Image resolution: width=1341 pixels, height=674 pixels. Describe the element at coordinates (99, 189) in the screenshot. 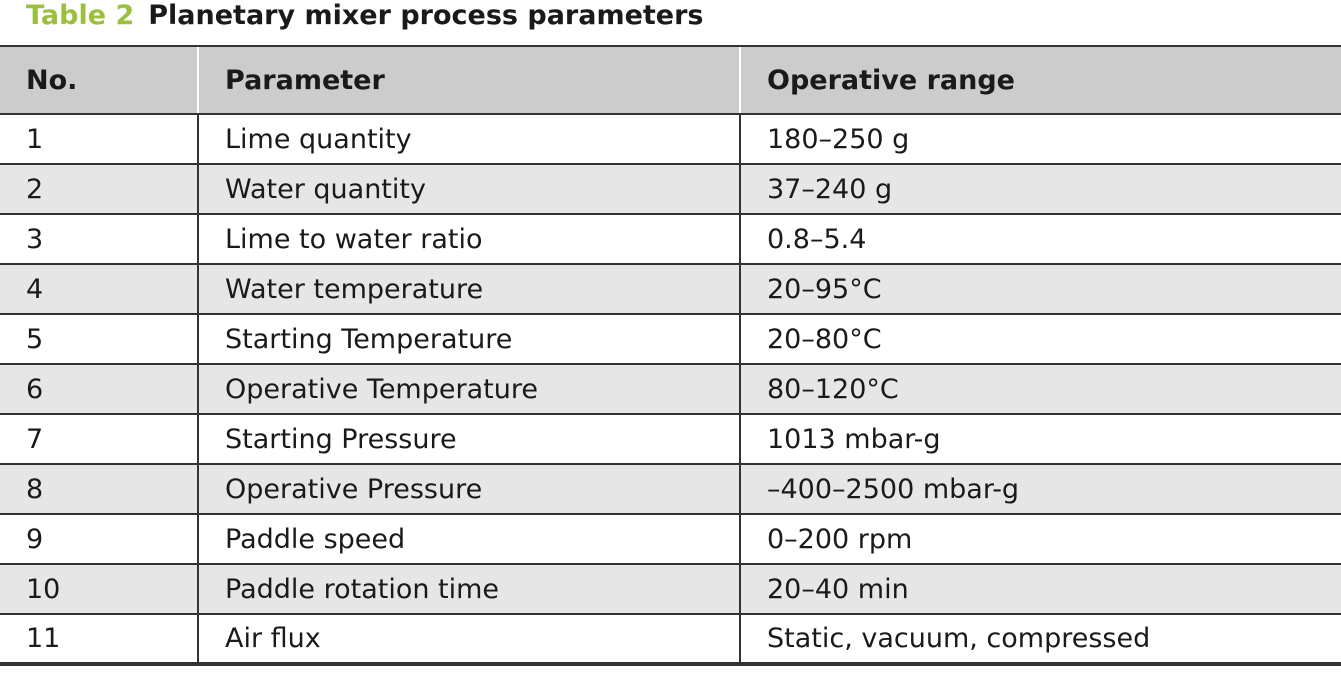

I see `row-number: 2` at that location.